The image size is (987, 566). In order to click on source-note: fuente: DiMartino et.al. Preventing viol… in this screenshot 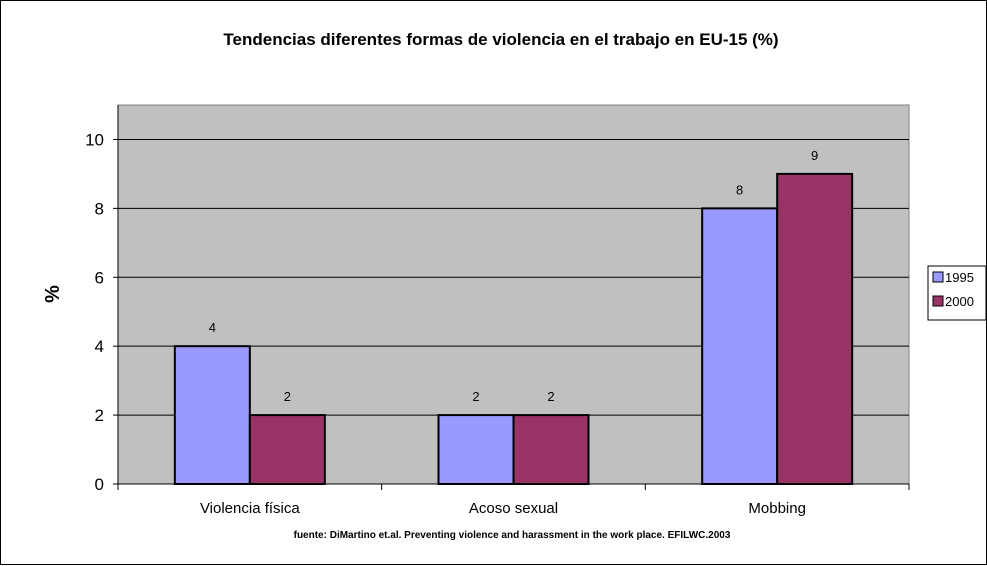, I will do `click(512, 535)`.